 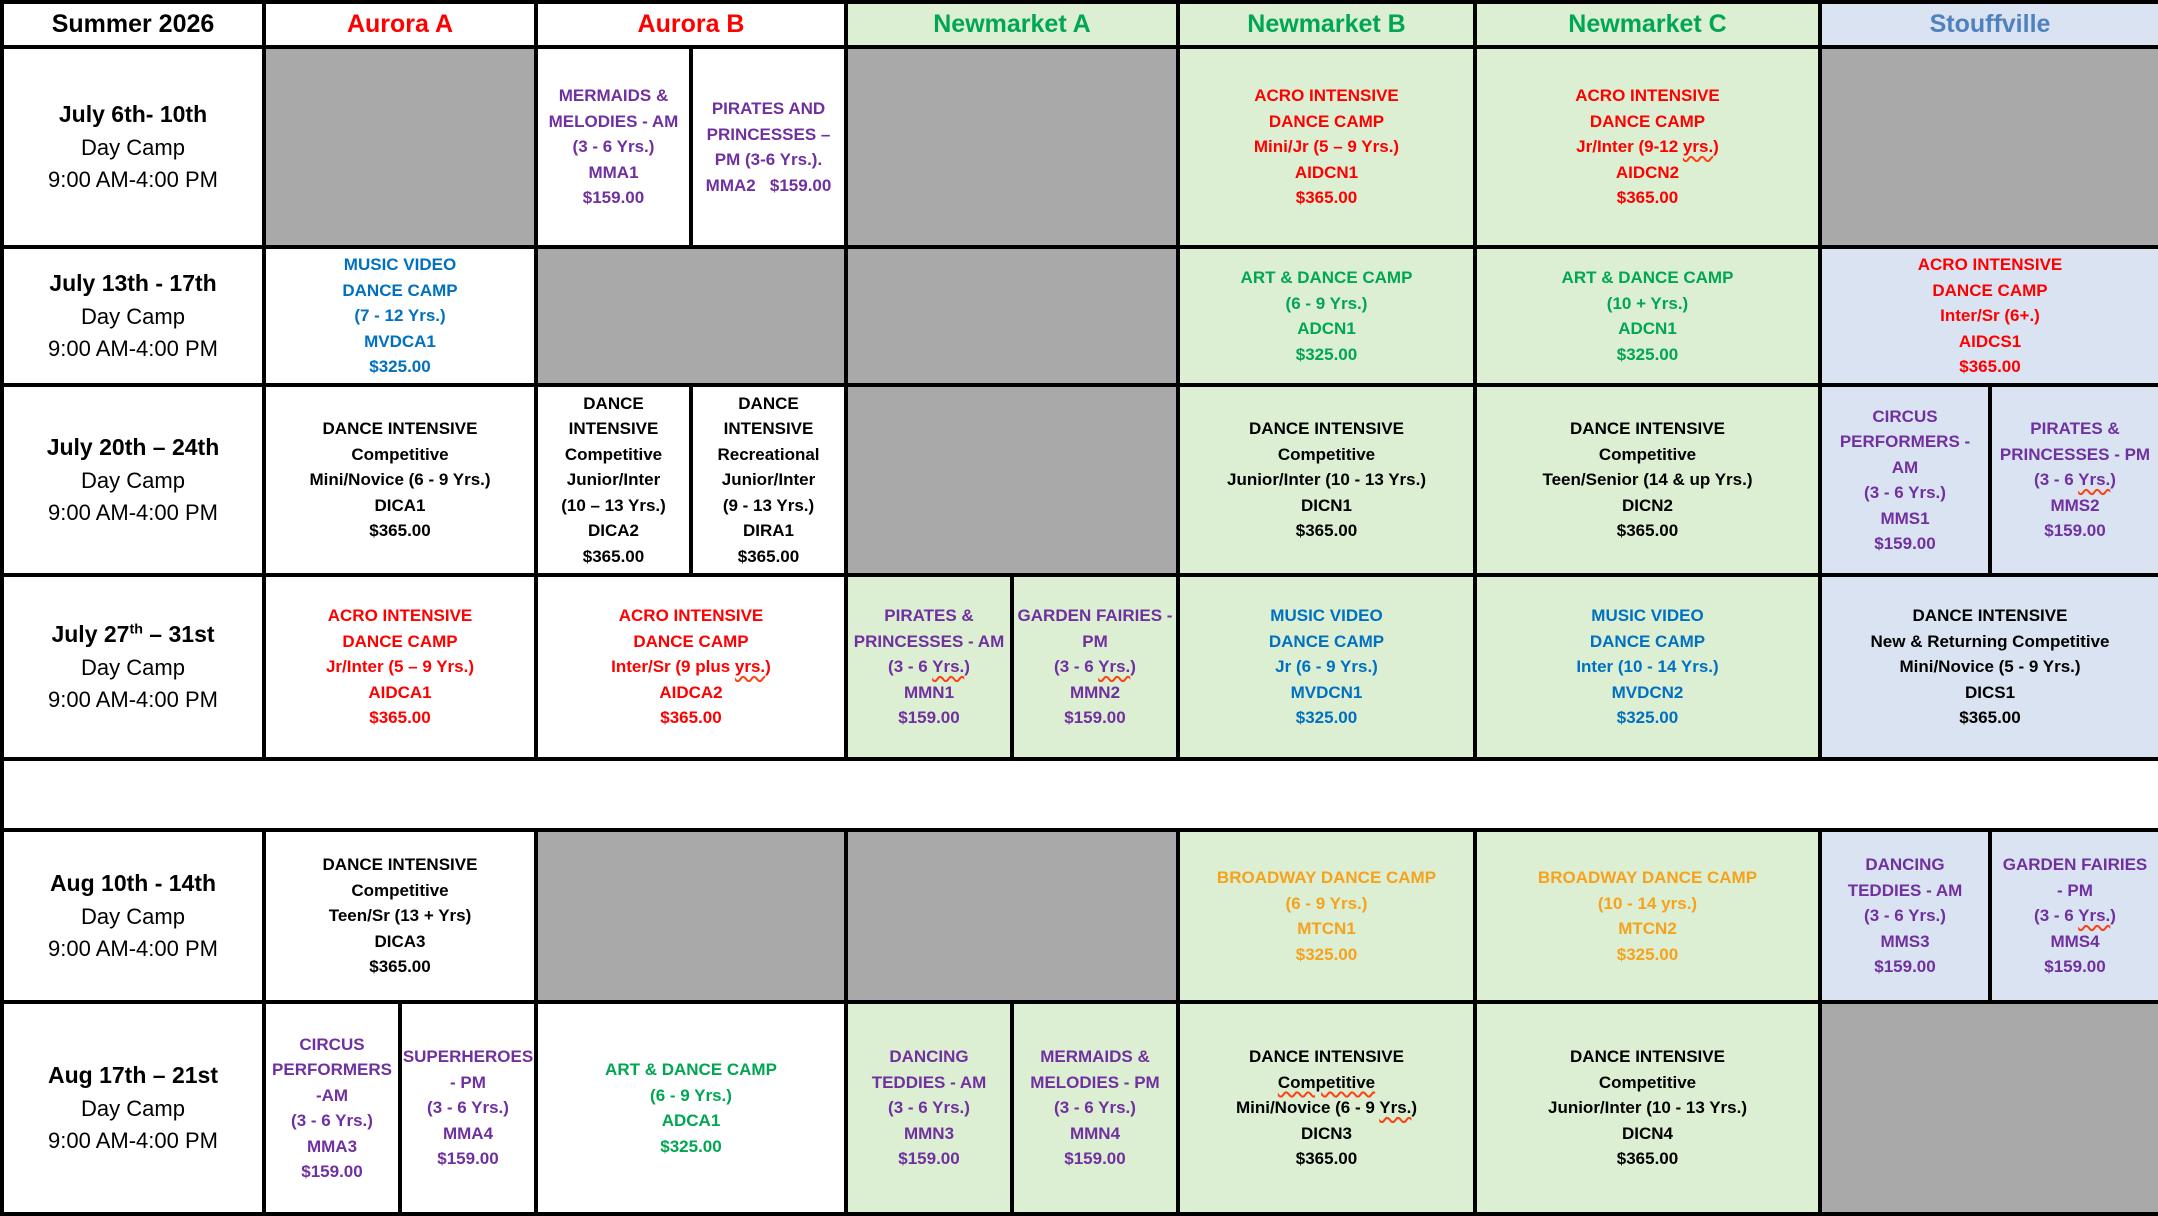 What do you see at coordinates (613, 96) in the screenshot?
I see `text-line: MERMAIDS &` at bounding box center [613, 96].